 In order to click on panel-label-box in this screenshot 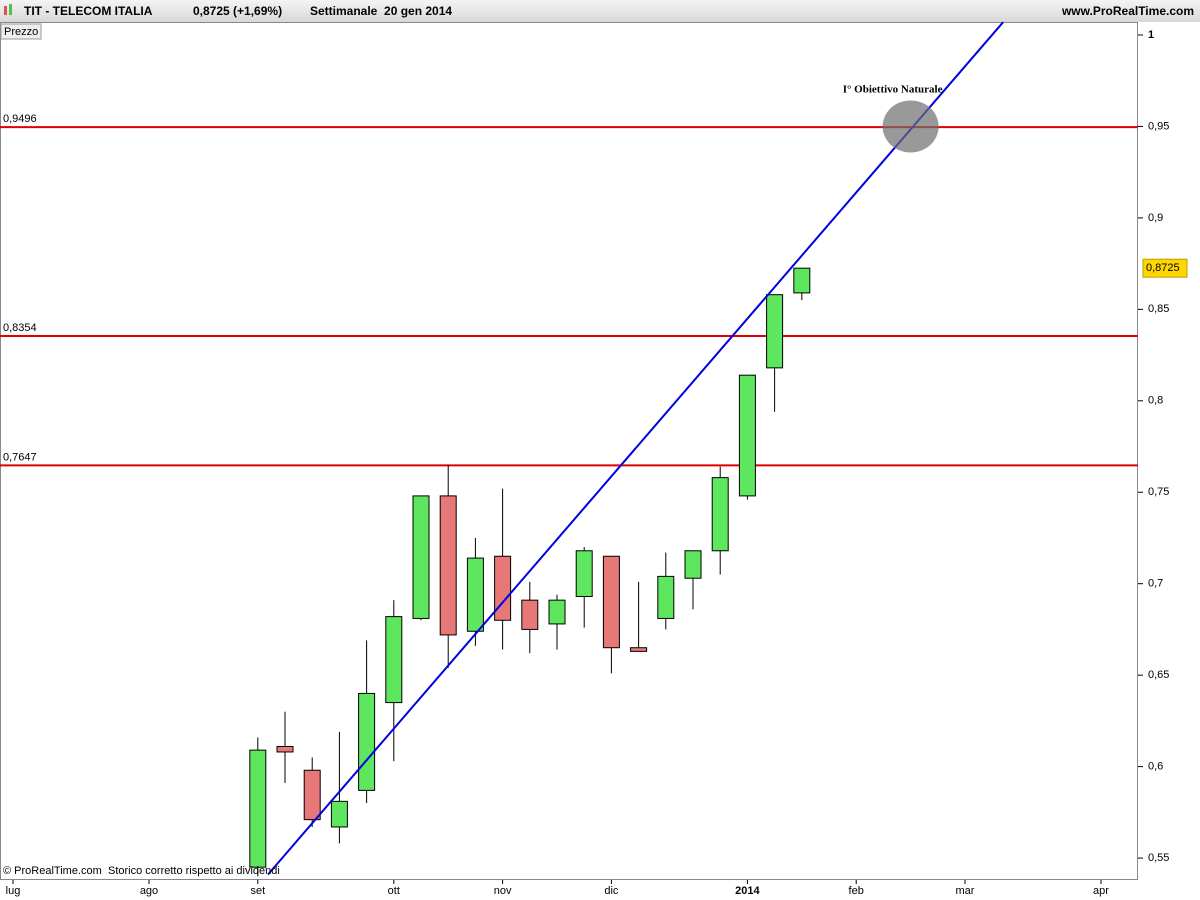, I will do `click(21, 31)`.